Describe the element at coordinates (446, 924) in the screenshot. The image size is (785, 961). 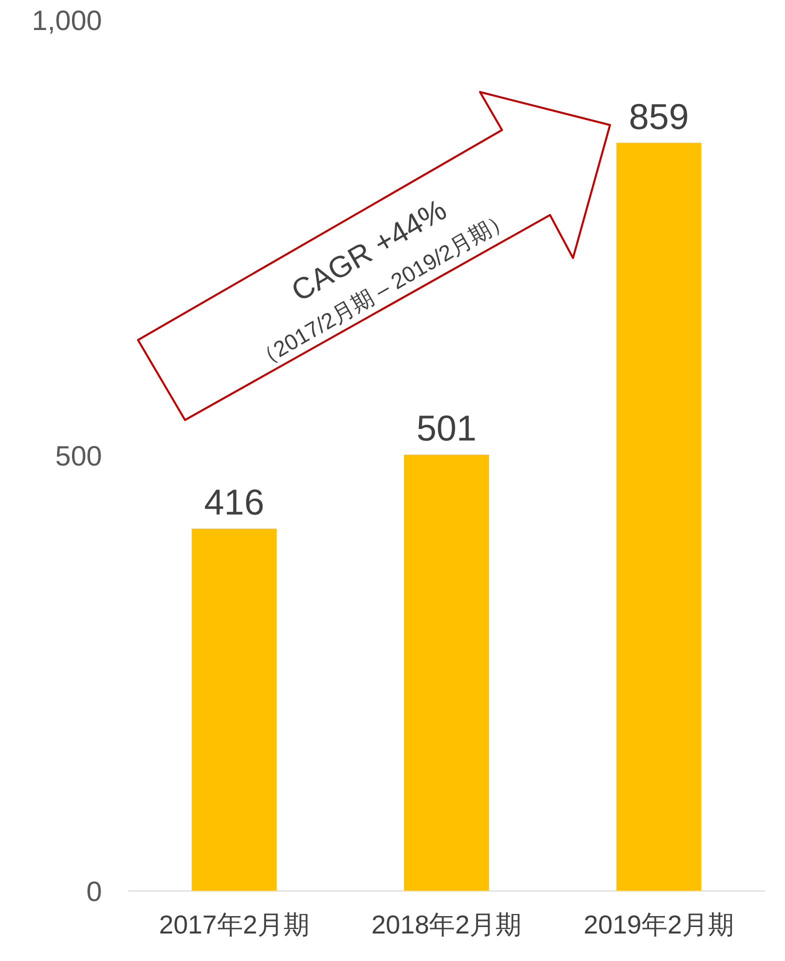
I see `x-tick-label: 2018年2月期` at that location.